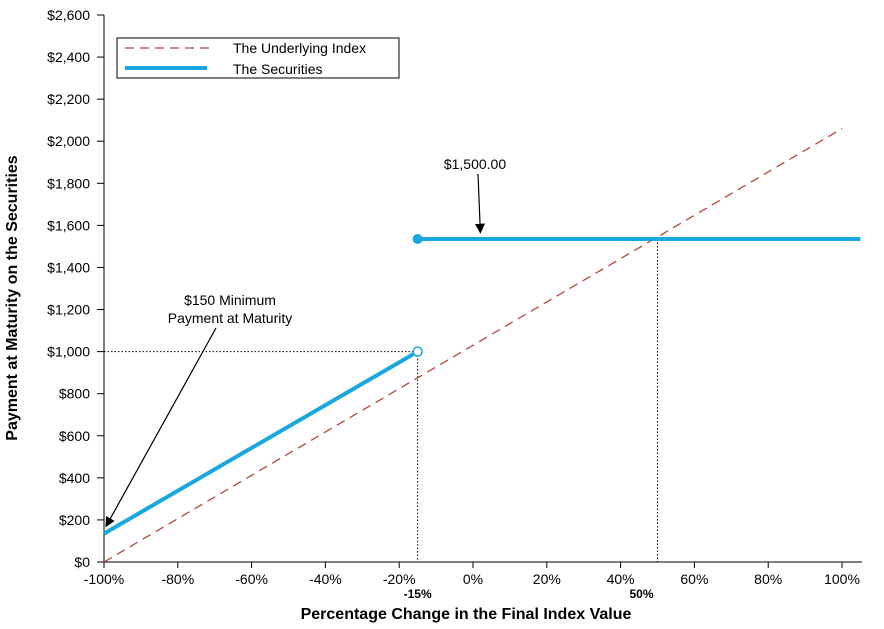 The height and width of the screenshot is (629, 884). Describe the element at coordinates (480, 203) in the screenshot. I see `annotation-1500-arrow` at that location.